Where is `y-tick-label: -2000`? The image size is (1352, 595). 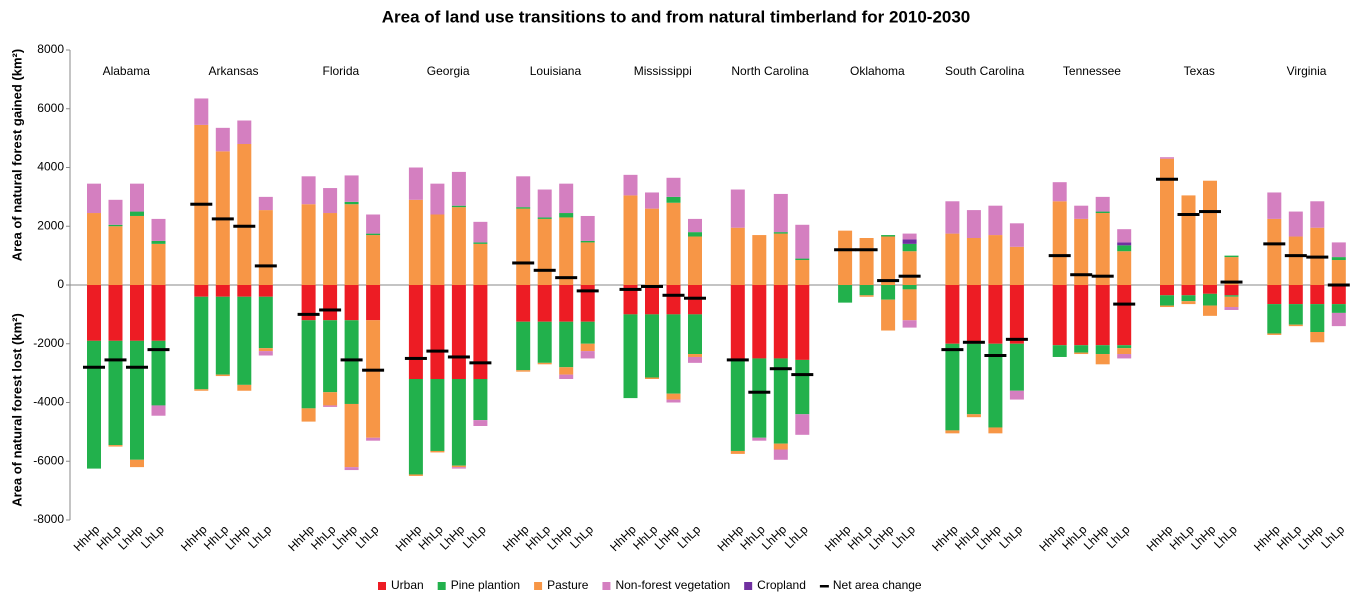 y-tick-label: -2000 is located at coordinates (48, 343).